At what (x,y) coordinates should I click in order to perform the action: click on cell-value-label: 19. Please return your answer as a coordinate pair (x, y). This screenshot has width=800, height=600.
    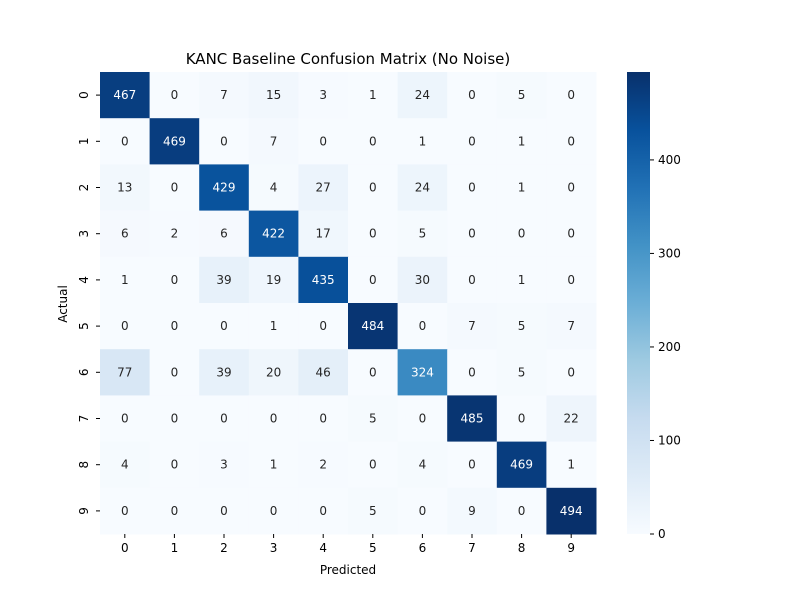
    Looking at the image, I should click on (273, 280).